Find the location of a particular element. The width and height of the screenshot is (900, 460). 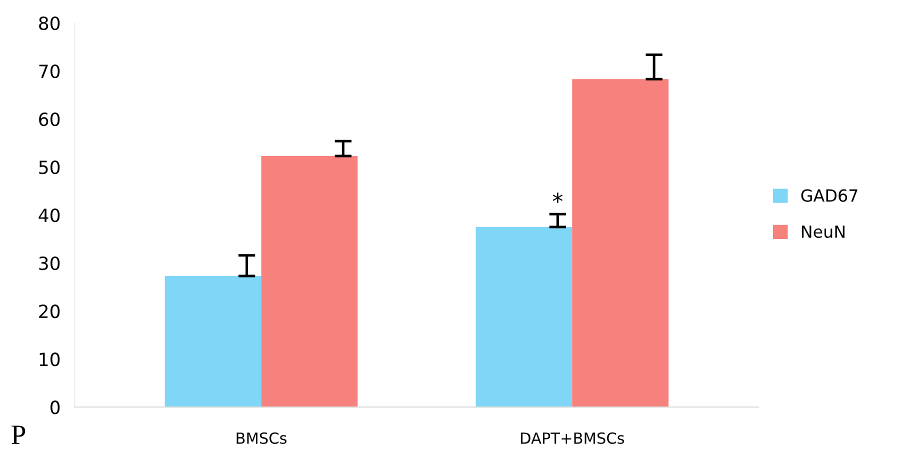

y-tick-label: 0 is located at coordinates (55, 407).